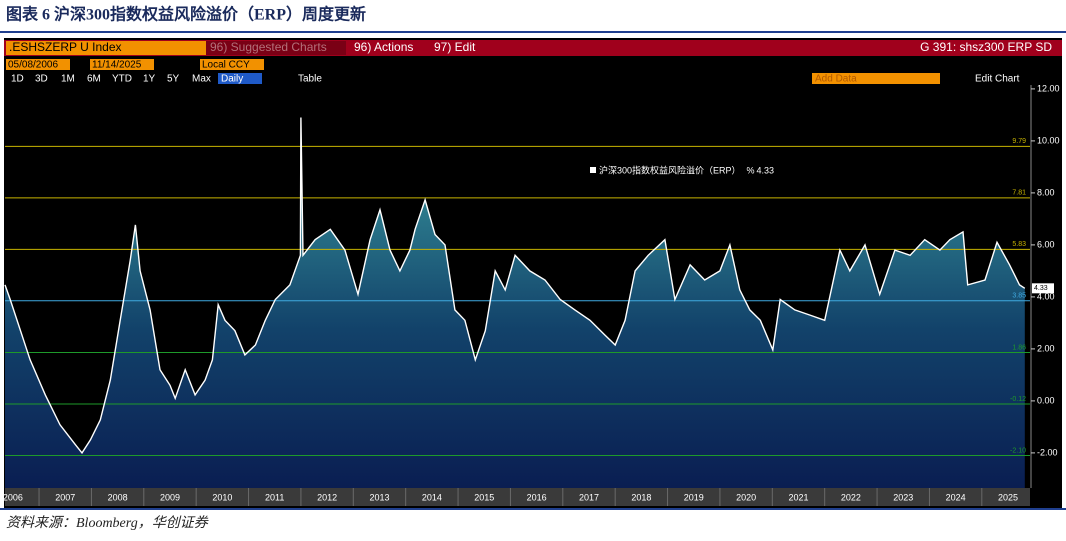 This screenshot has height=541, width=1066. I want to click on start-field, so click(38, 64).